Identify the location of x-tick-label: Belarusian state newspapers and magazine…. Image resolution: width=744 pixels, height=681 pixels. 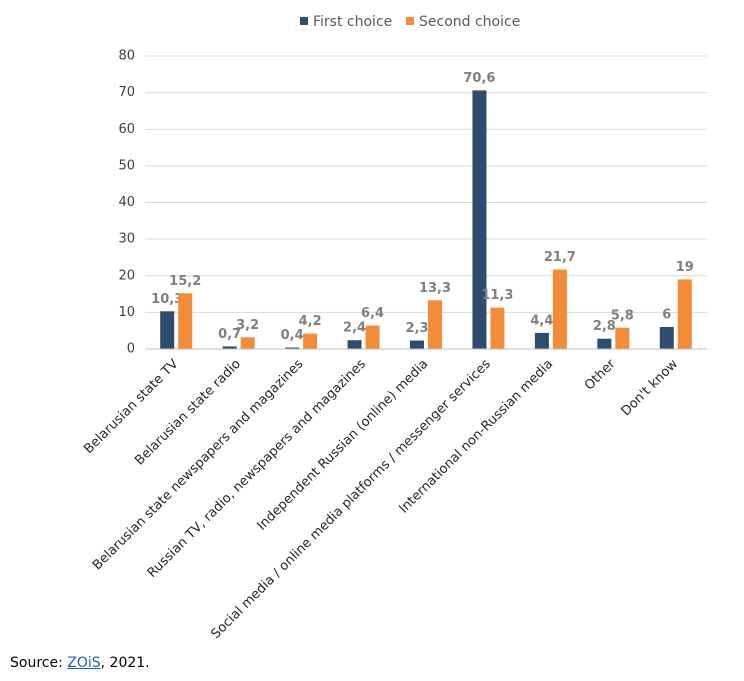
(198, 465).